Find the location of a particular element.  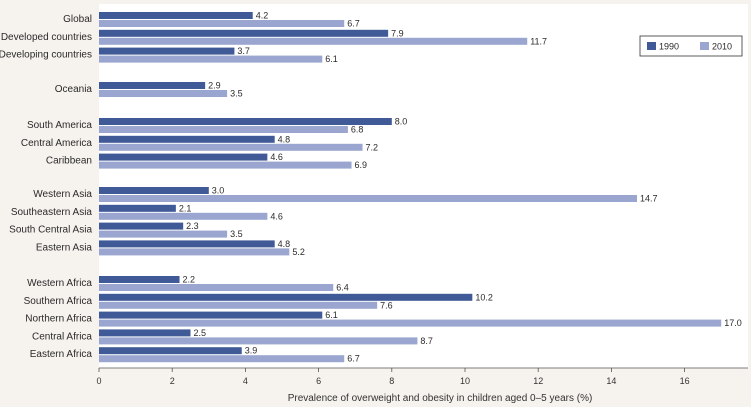

category-label-central-africa: Central Africa is located at coordinates (62, 336).